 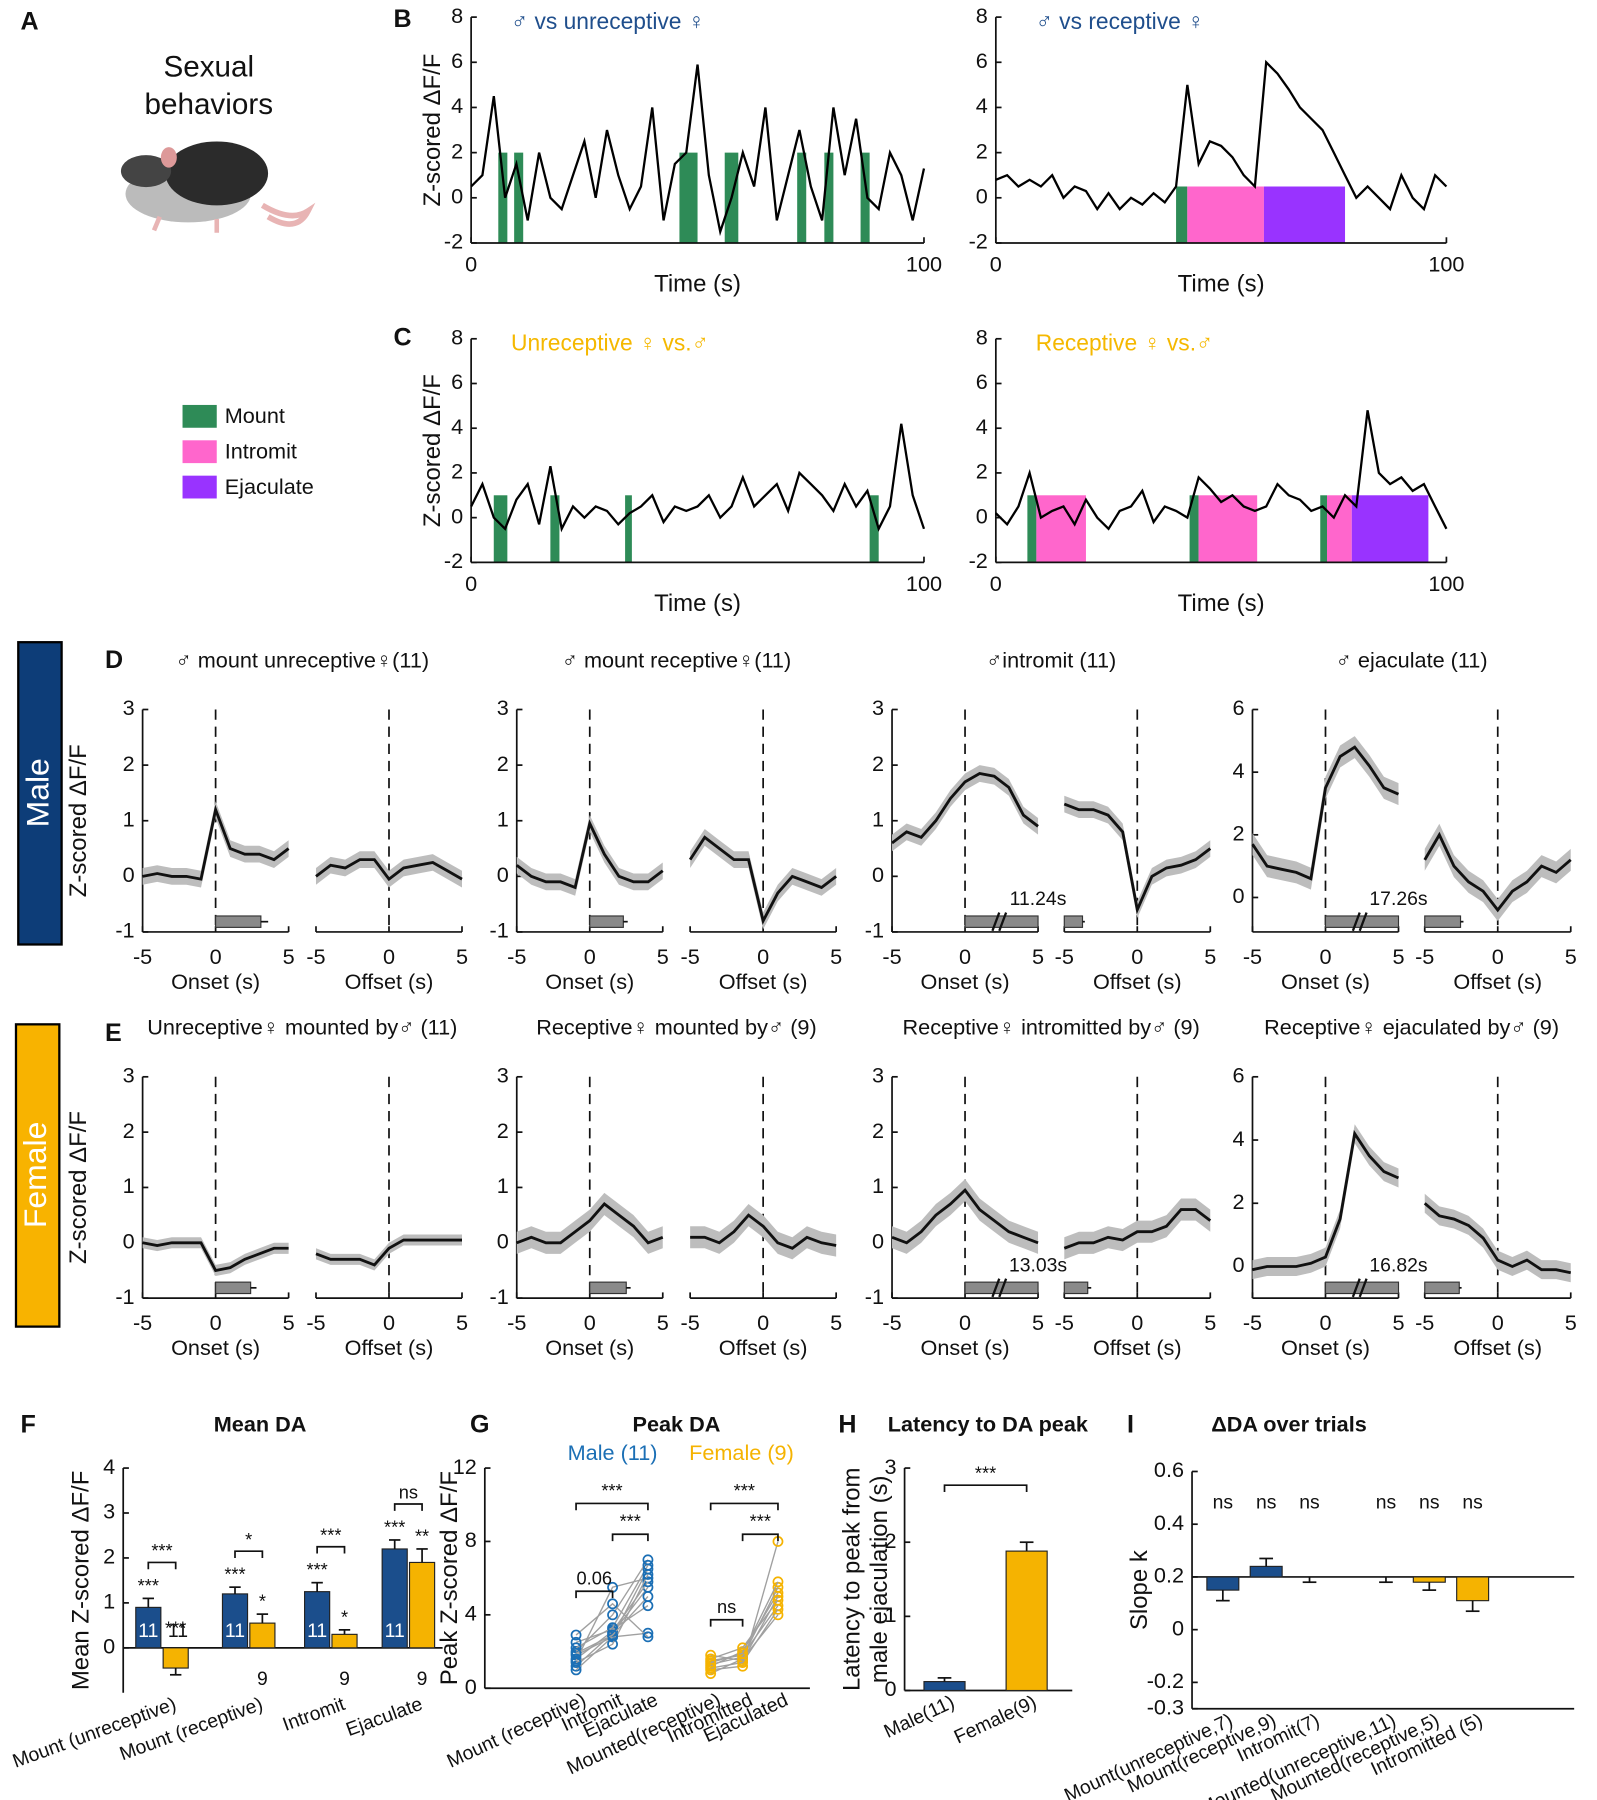 I want to click on comparison-label: 0.06, so click(x=595, y=1578).